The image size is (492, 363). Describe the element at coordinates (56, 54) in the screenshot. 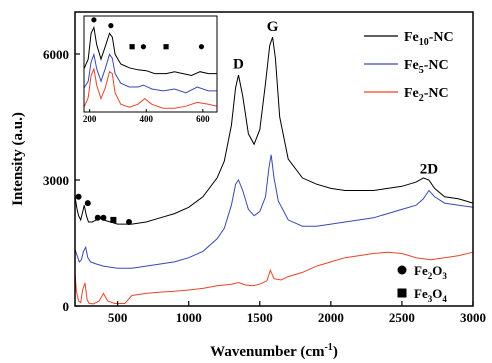

I see `y-tick-label: 6000` at that location.